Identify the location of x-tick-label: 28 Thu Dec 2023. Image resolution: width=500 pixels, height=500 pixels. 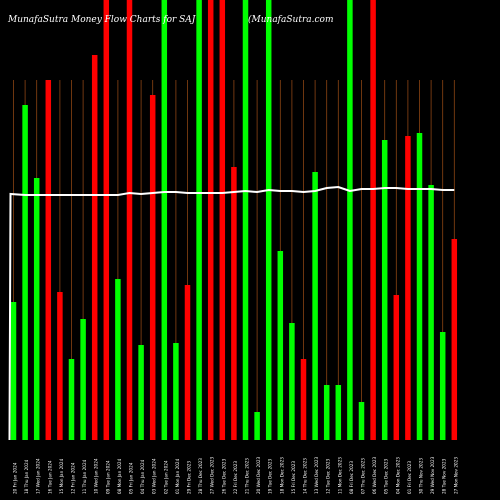
(200, 476).